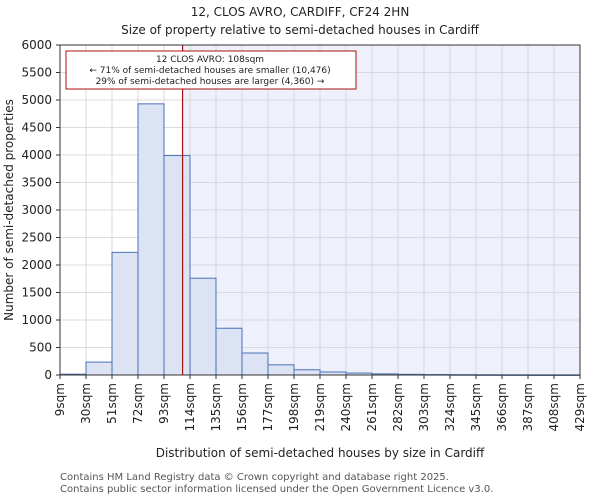 The image size is (600, 500). I want to click on x-tick-label: 30sqm, so click(86, 403).